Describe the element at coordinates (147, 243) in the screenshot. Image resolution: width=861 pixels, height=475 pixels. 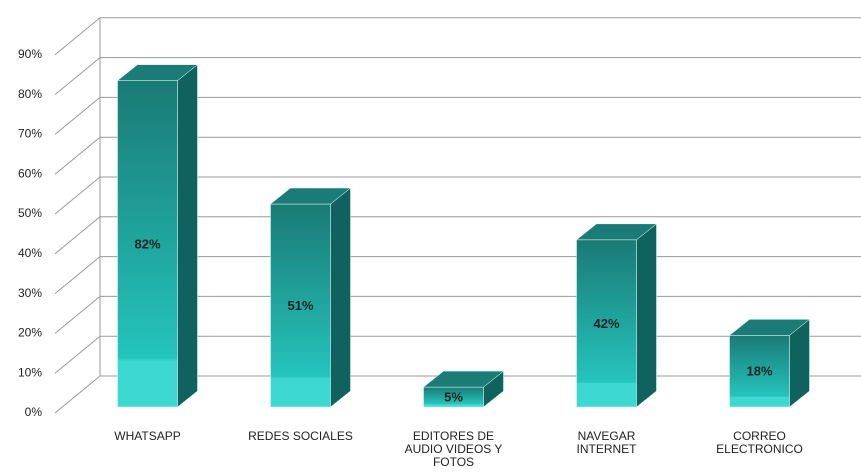
I see `data-label: 82%` at that location.